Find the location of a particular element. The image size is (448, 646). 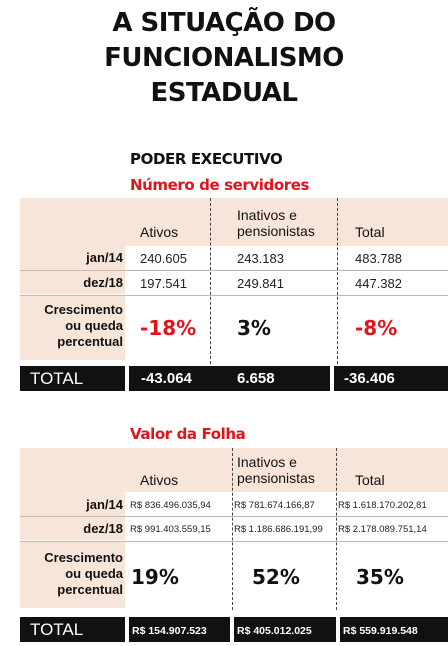

table1-growth-label-line-3: percentual is located at coordinates (90, 341).